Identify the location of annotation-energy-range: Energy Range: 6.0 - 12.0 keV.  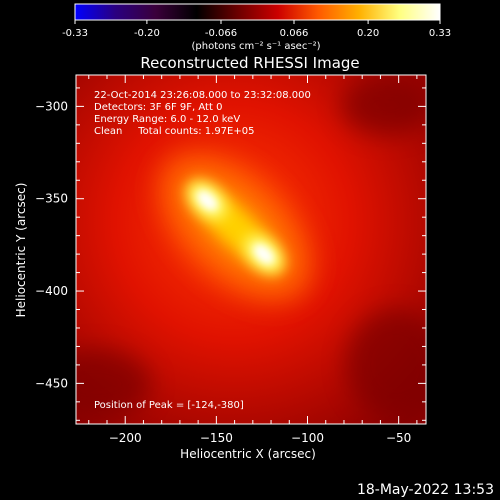
(167, 119).